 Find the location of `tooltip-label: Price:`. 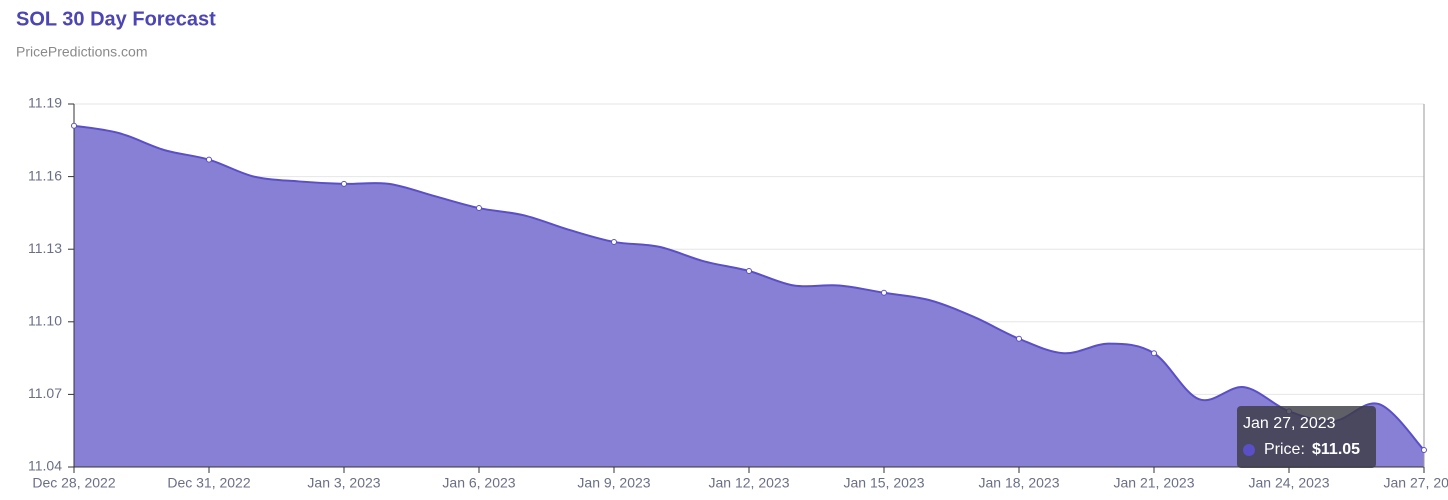

tooltip-label: Price: is located at coordinates (1284, 449).